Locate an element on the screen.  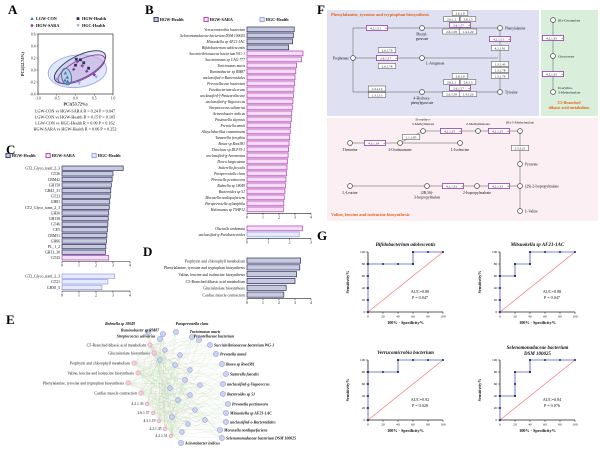
bar-label: GH30_5 is located at coordinates (53, 288).